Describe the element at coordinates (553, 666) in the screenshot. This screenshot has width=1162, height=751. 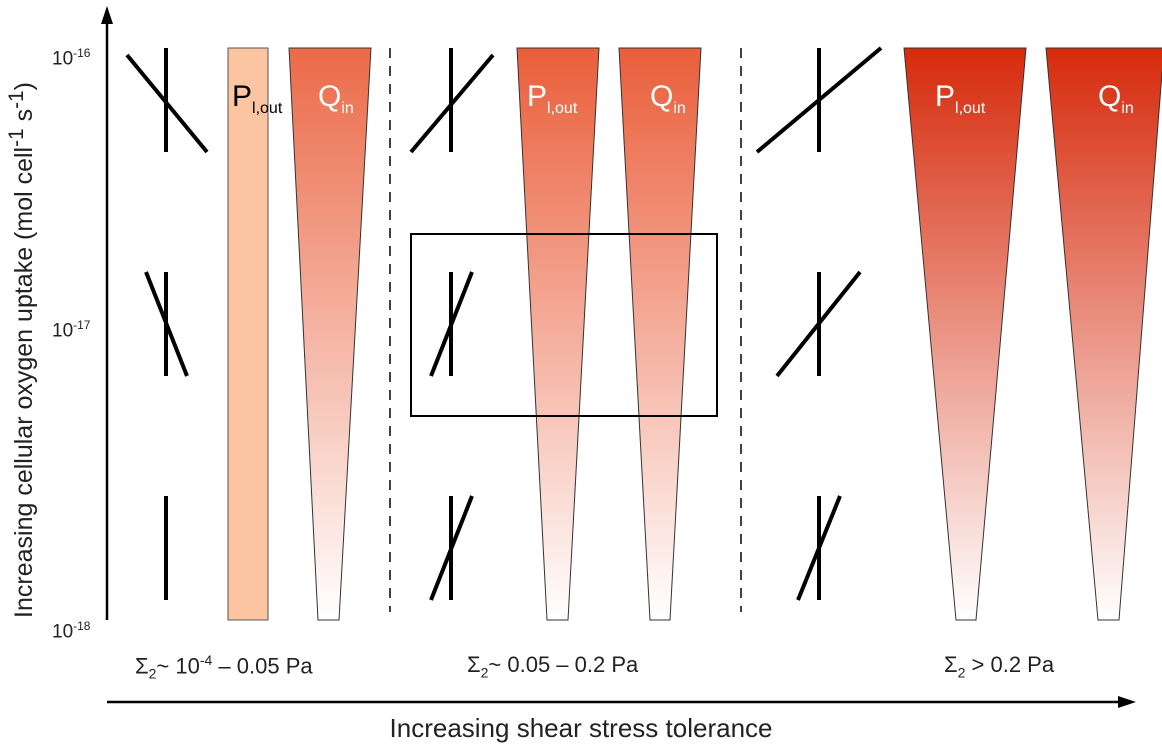
I see `region-label-2: Σ2~ 0.05 – 0.2 Pa` at that location.